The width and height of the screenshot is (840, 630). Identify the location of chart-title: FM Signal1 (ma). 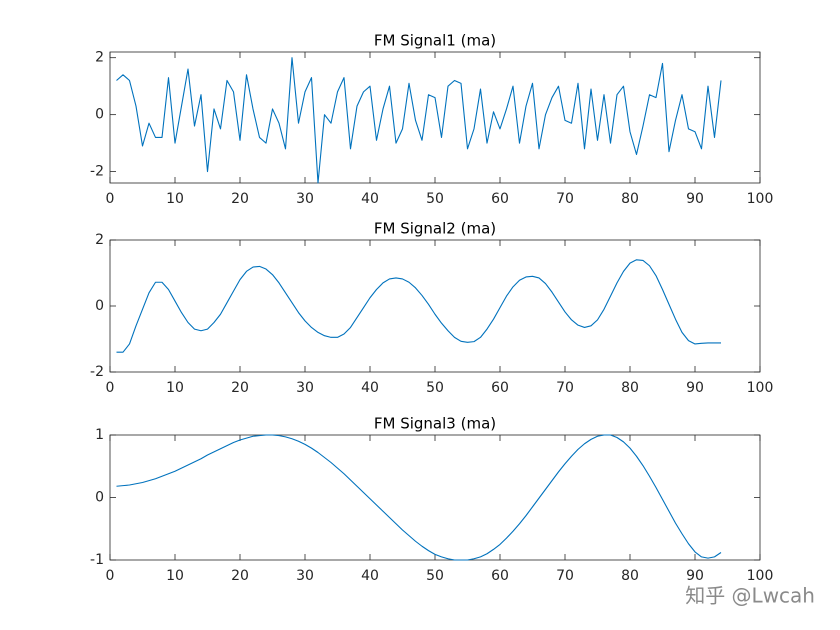
(435, 41).